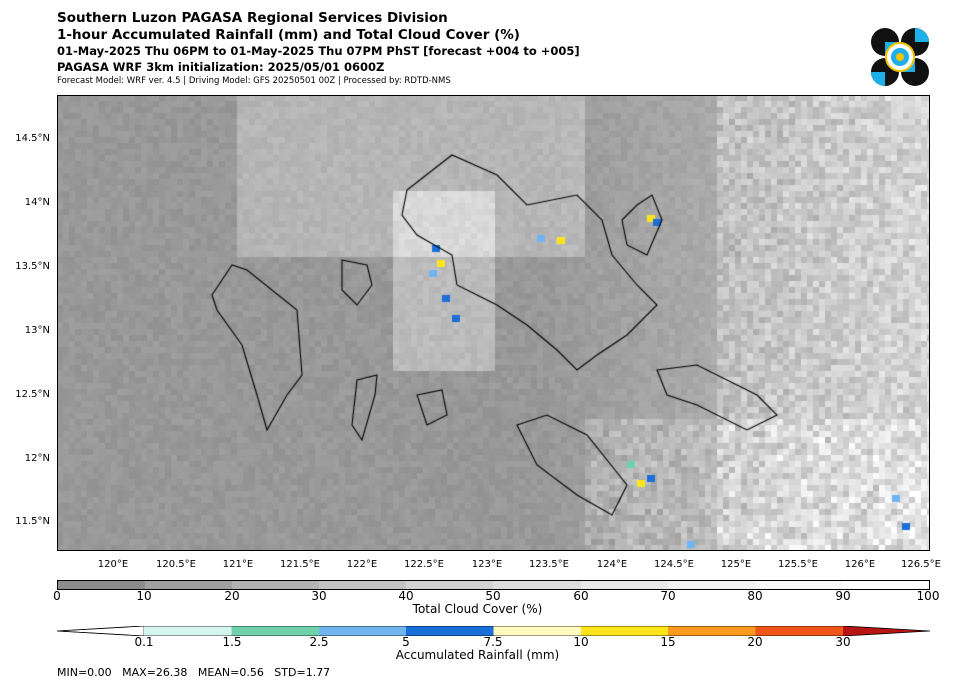 Image resolution: width=955 pixels, height=692 pixels. Describe the element at coordinates (549, 564) in the screenshot. I see `lon-label-123-5: 123.5°E` at that location.